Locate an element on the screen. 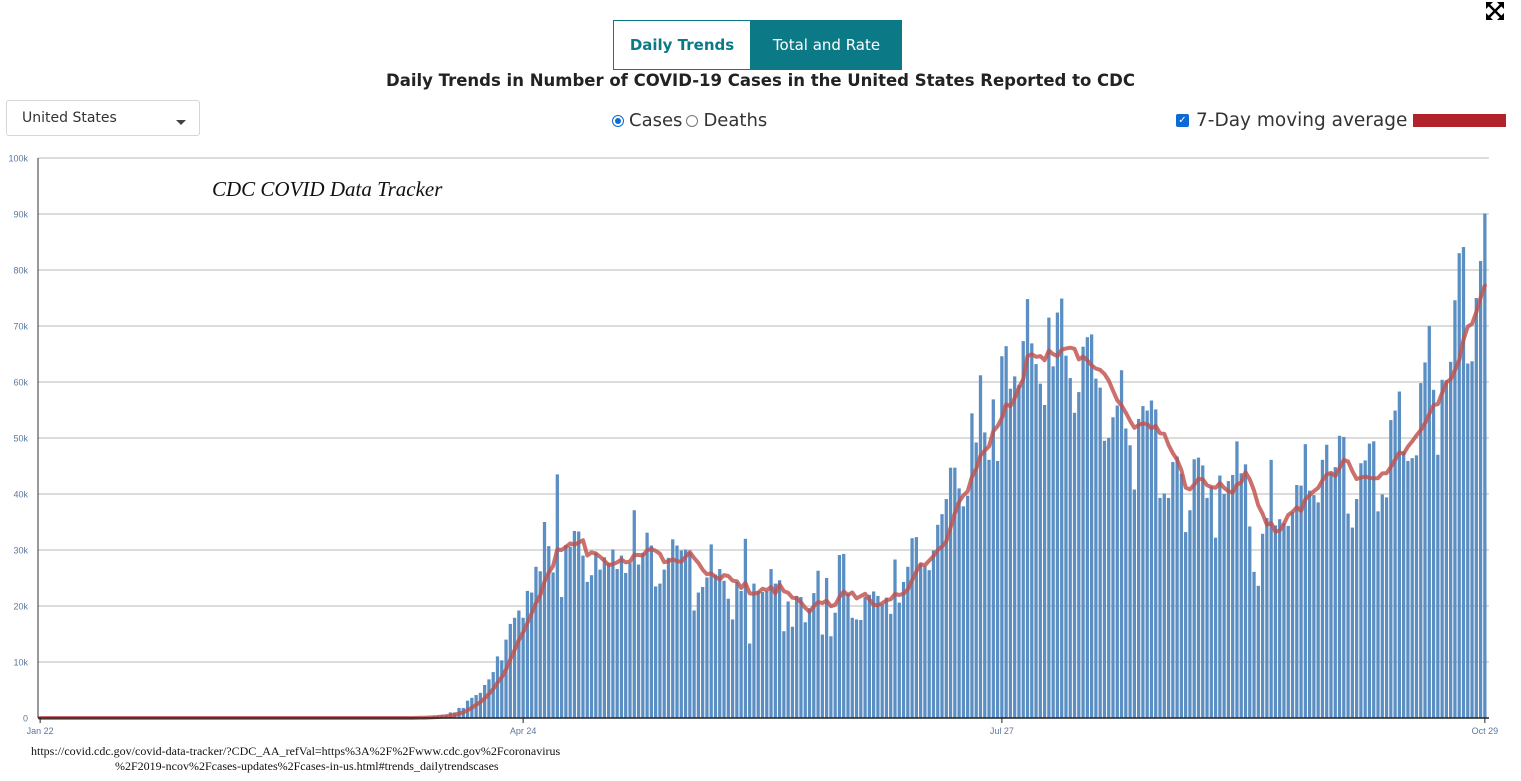 The height and width of the screenshot is (781, 1521). y-tick-label: 70k is located at coordinates (20, 327).